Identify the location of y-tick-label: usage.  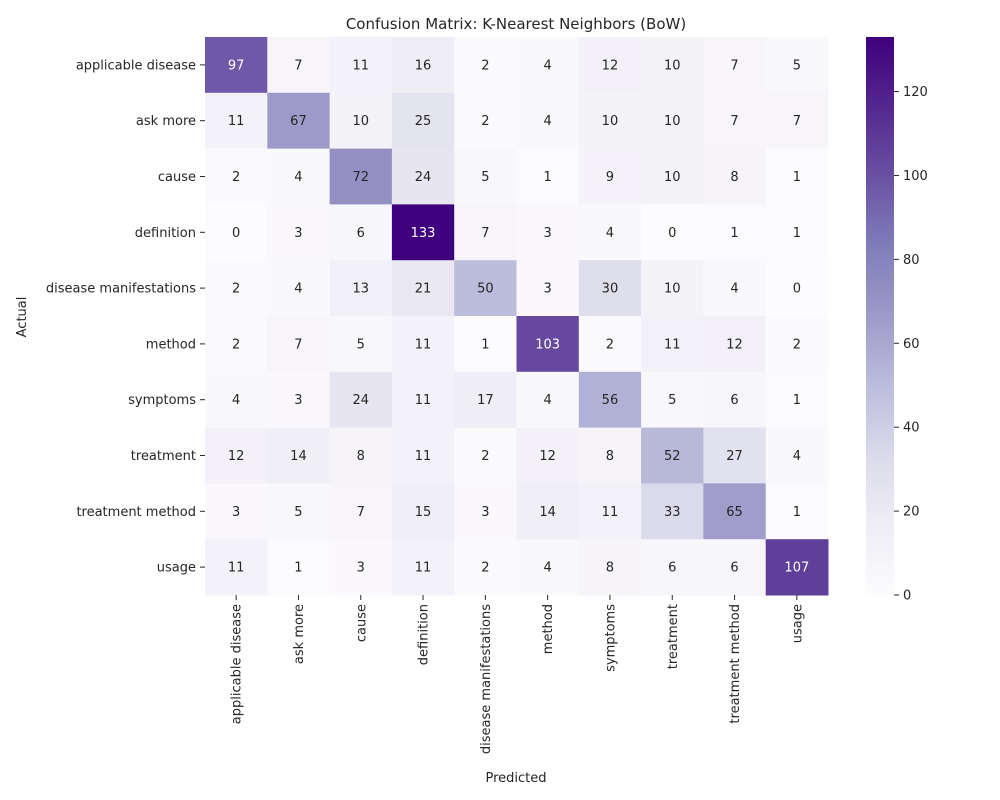
(176, 568).